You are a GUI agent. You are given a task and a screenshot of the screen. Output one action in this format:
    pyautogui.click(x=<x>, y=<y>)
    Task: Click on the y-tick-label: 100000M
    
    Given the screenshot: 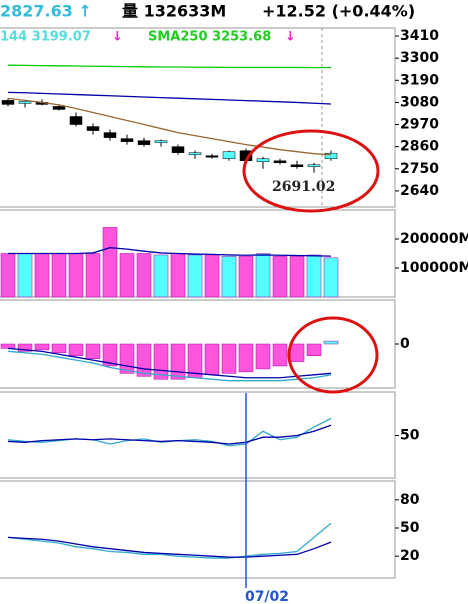 What is the action you would take?
    pyautogui.click(x=434, y=268)
    